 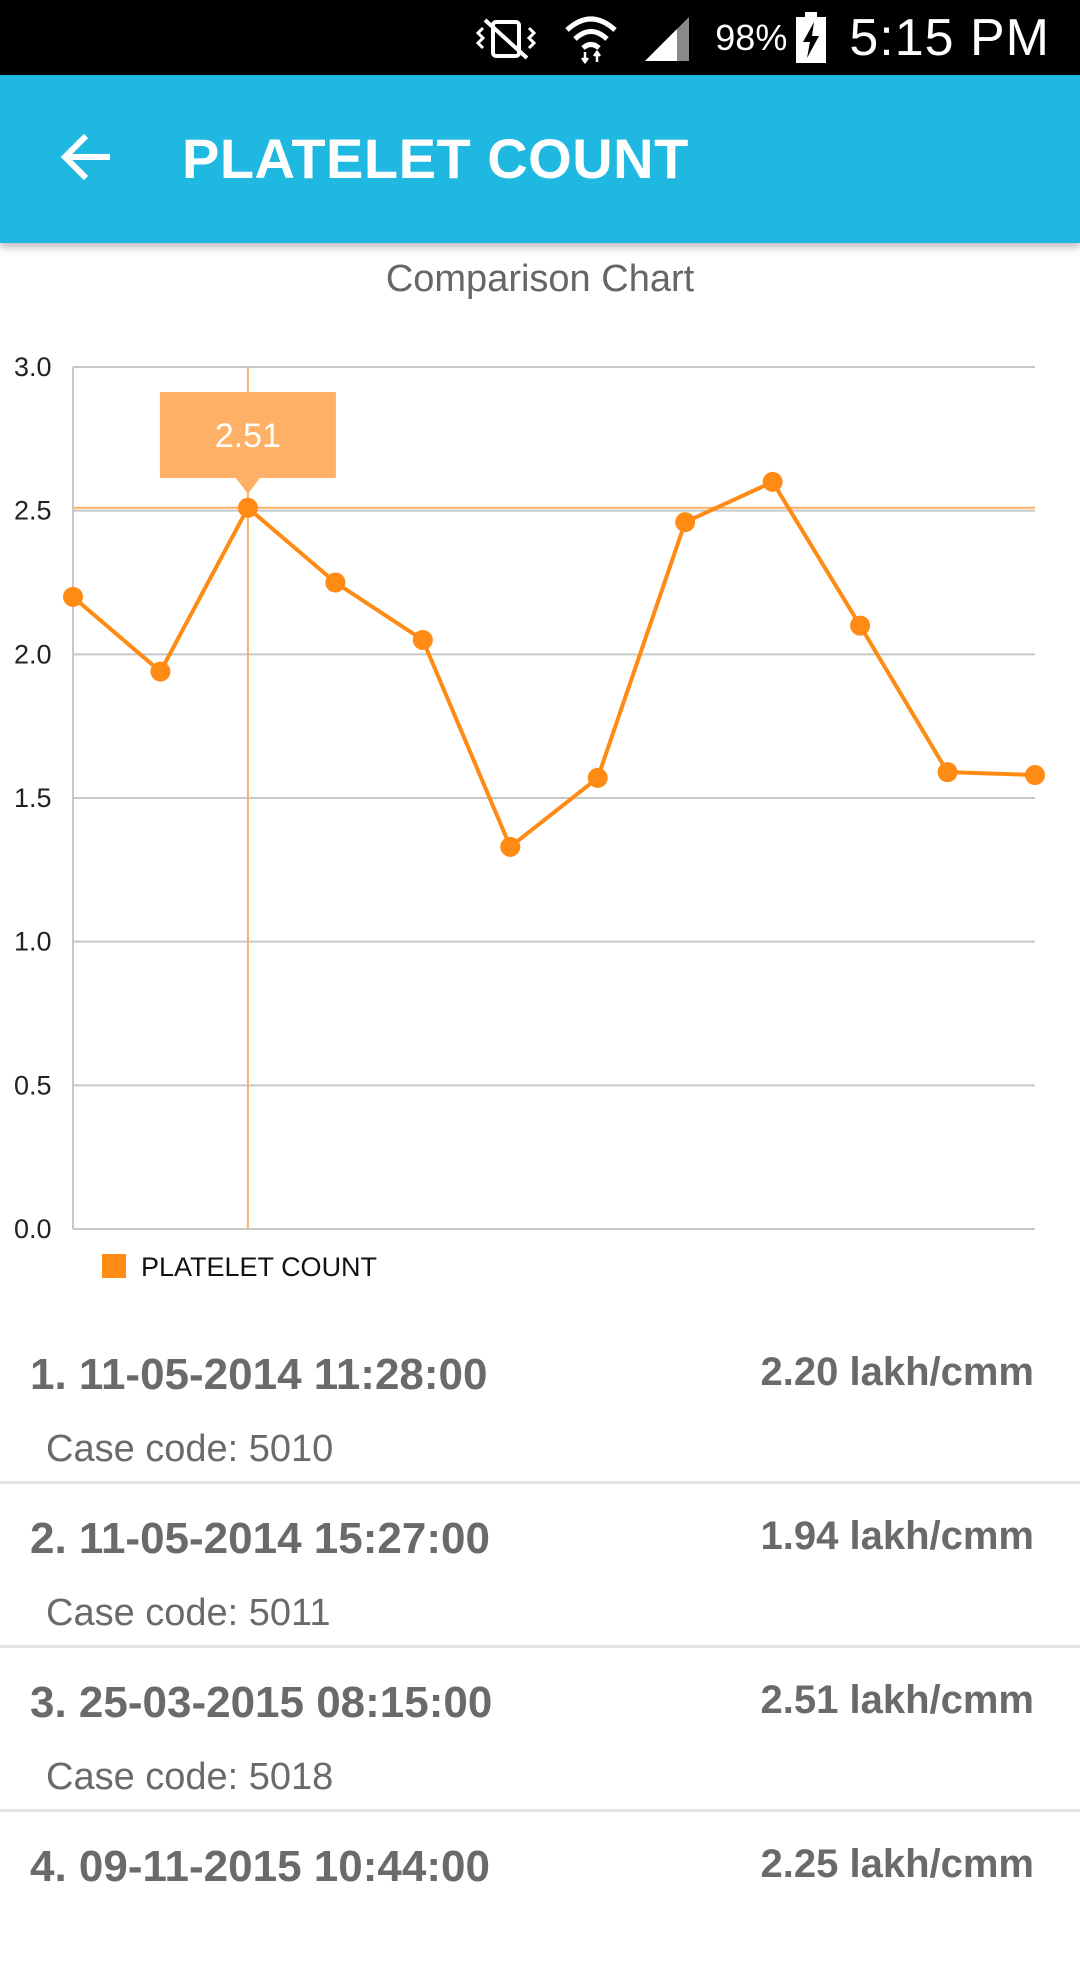 What do you see at coordinates (259, 1267) in the screenshot?
I see `legend-label: PLATELET COUNT` at bounding box center [259, 1267].